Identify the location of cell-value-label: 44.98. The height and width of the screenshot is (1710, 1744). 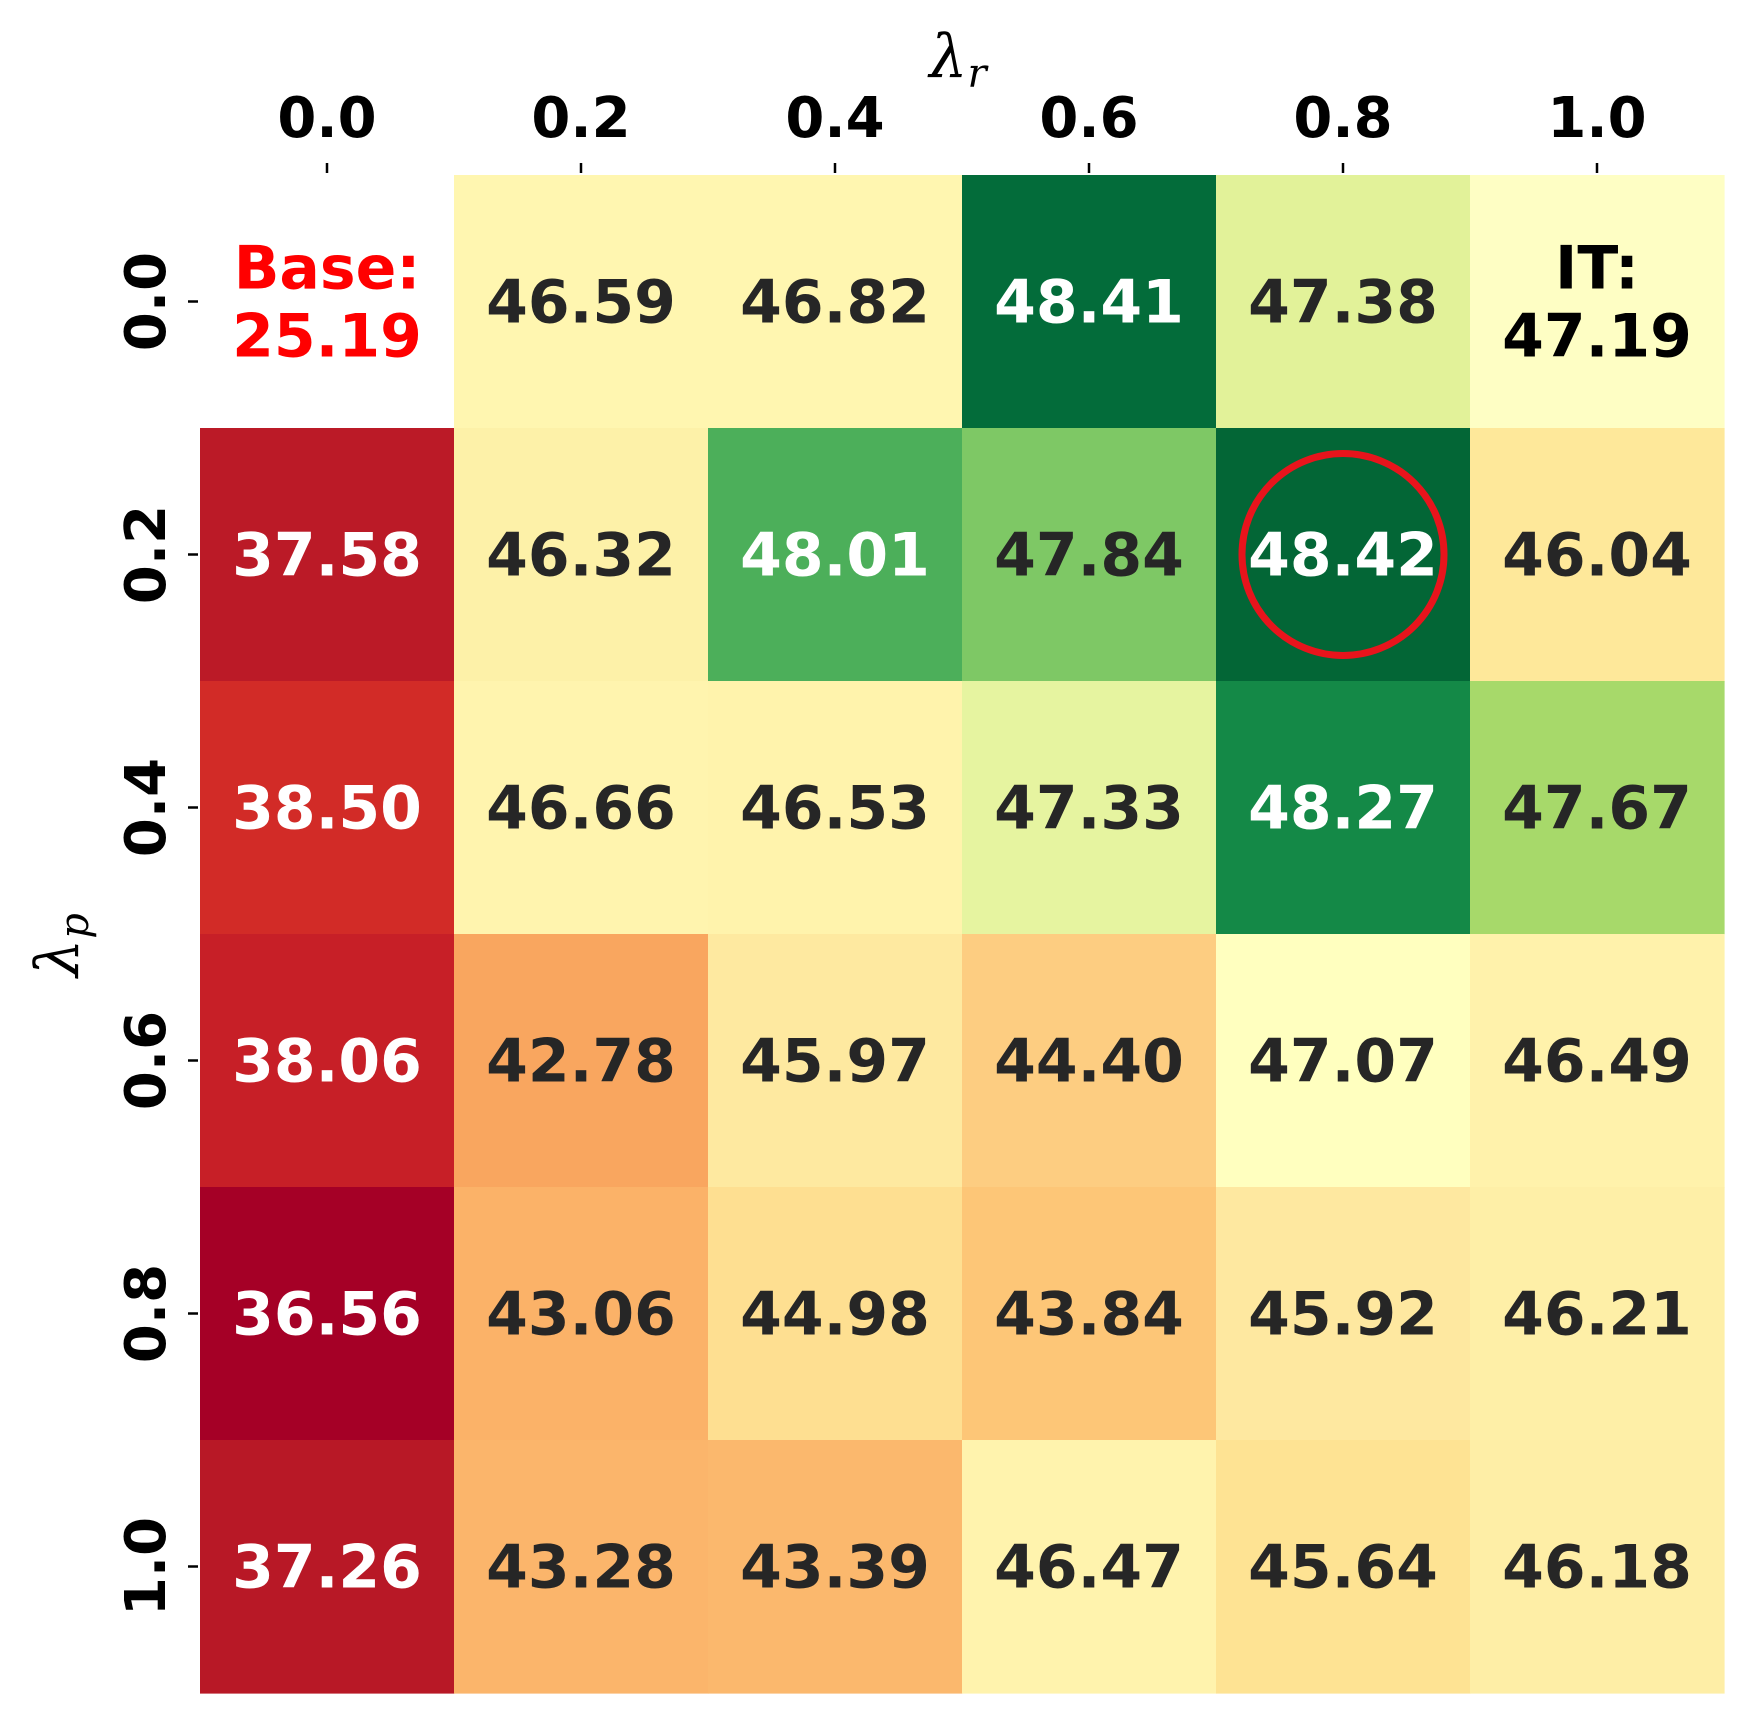
(835, 1315).